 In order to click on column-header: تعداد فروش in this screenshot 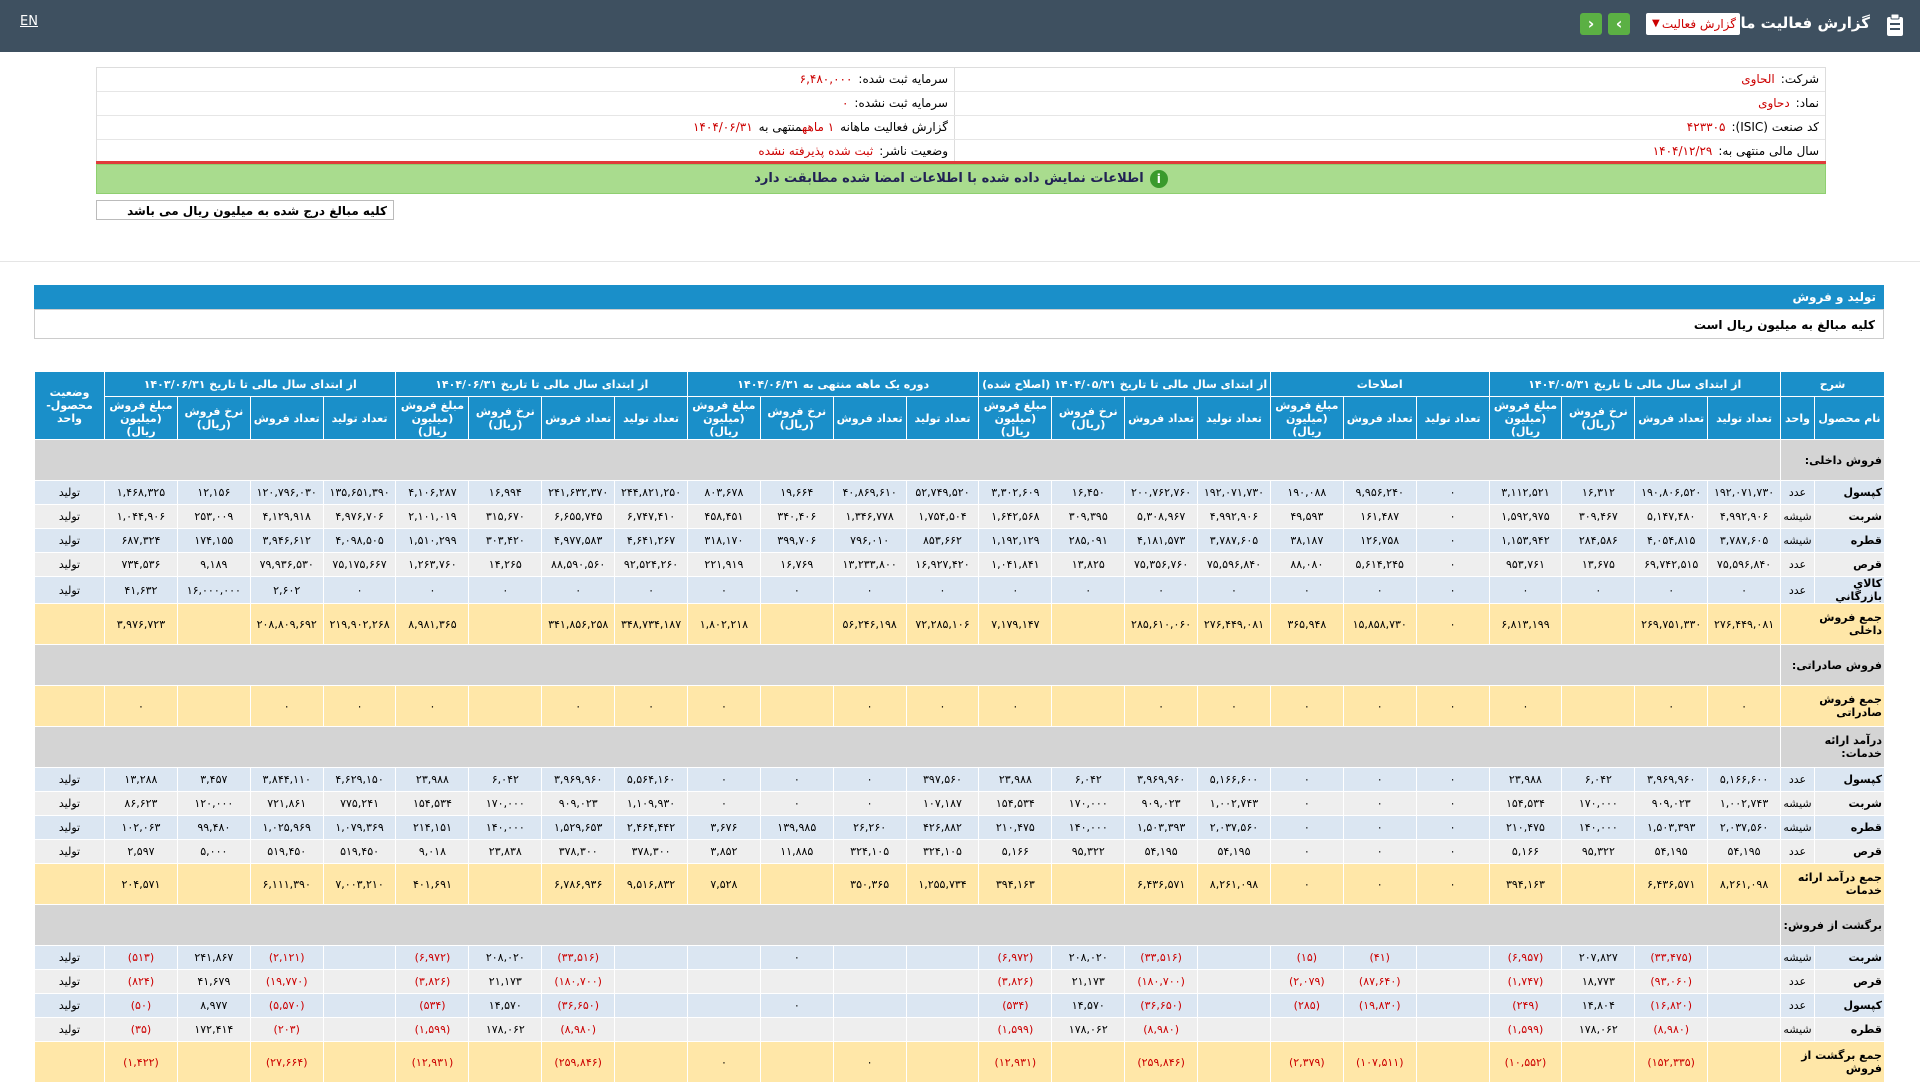, I will do `click(1671, 418)`.